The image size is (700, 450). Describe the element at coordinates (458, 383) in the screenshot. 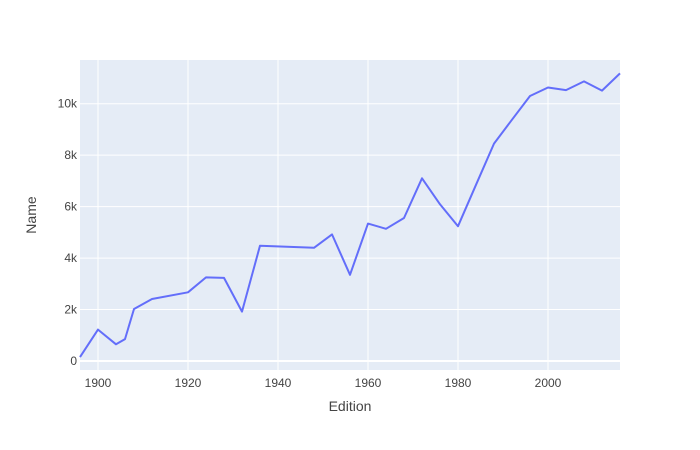

I see `x-tick-label: 1980` at that location.